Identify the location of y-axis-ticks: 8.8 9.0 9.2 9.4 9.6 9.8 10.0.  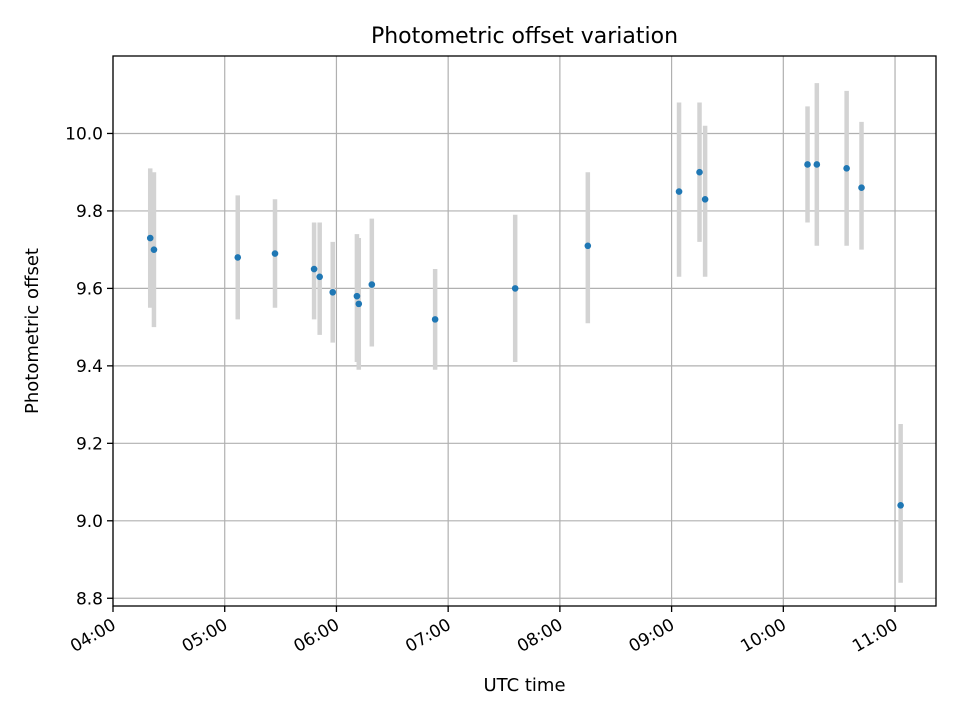
(89, 366).